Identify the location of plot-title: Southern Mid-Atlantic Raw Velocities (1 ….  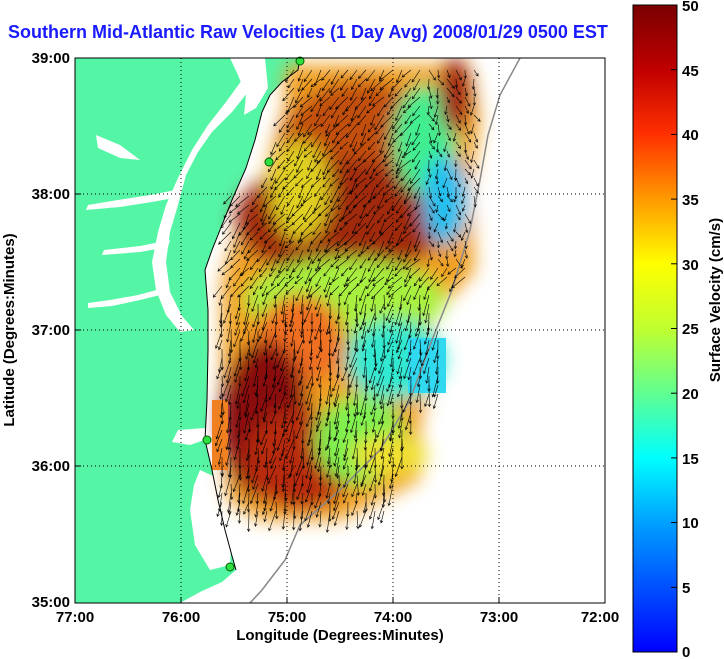
(308, 32).